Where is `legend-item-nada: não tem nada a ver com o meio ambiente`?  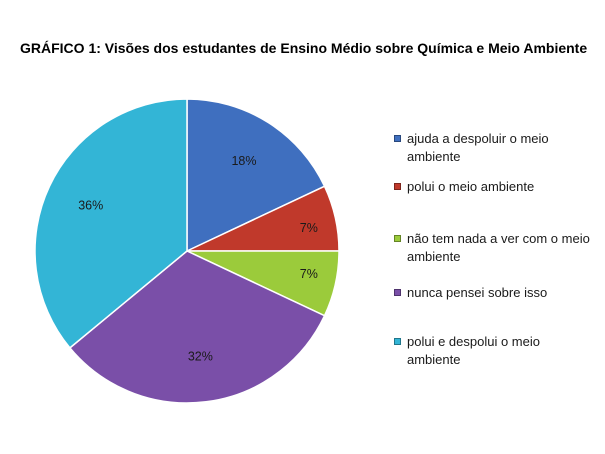
legend-item-nada: não tem nada a ver com o meio ambiente is located at coordinates (495, 248).